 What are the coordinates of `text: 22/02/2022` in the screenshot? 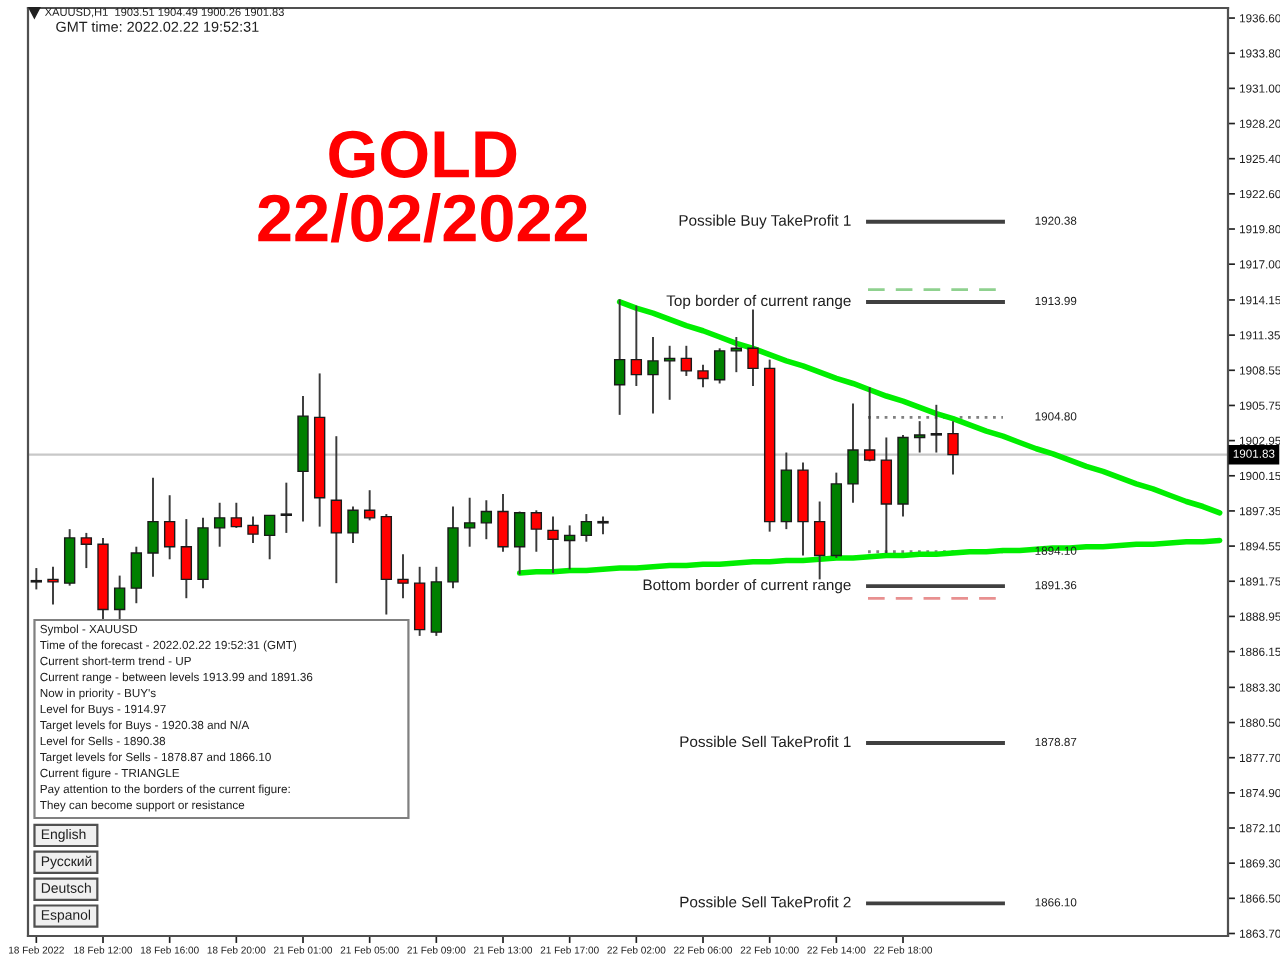 It's located at (422, 217).